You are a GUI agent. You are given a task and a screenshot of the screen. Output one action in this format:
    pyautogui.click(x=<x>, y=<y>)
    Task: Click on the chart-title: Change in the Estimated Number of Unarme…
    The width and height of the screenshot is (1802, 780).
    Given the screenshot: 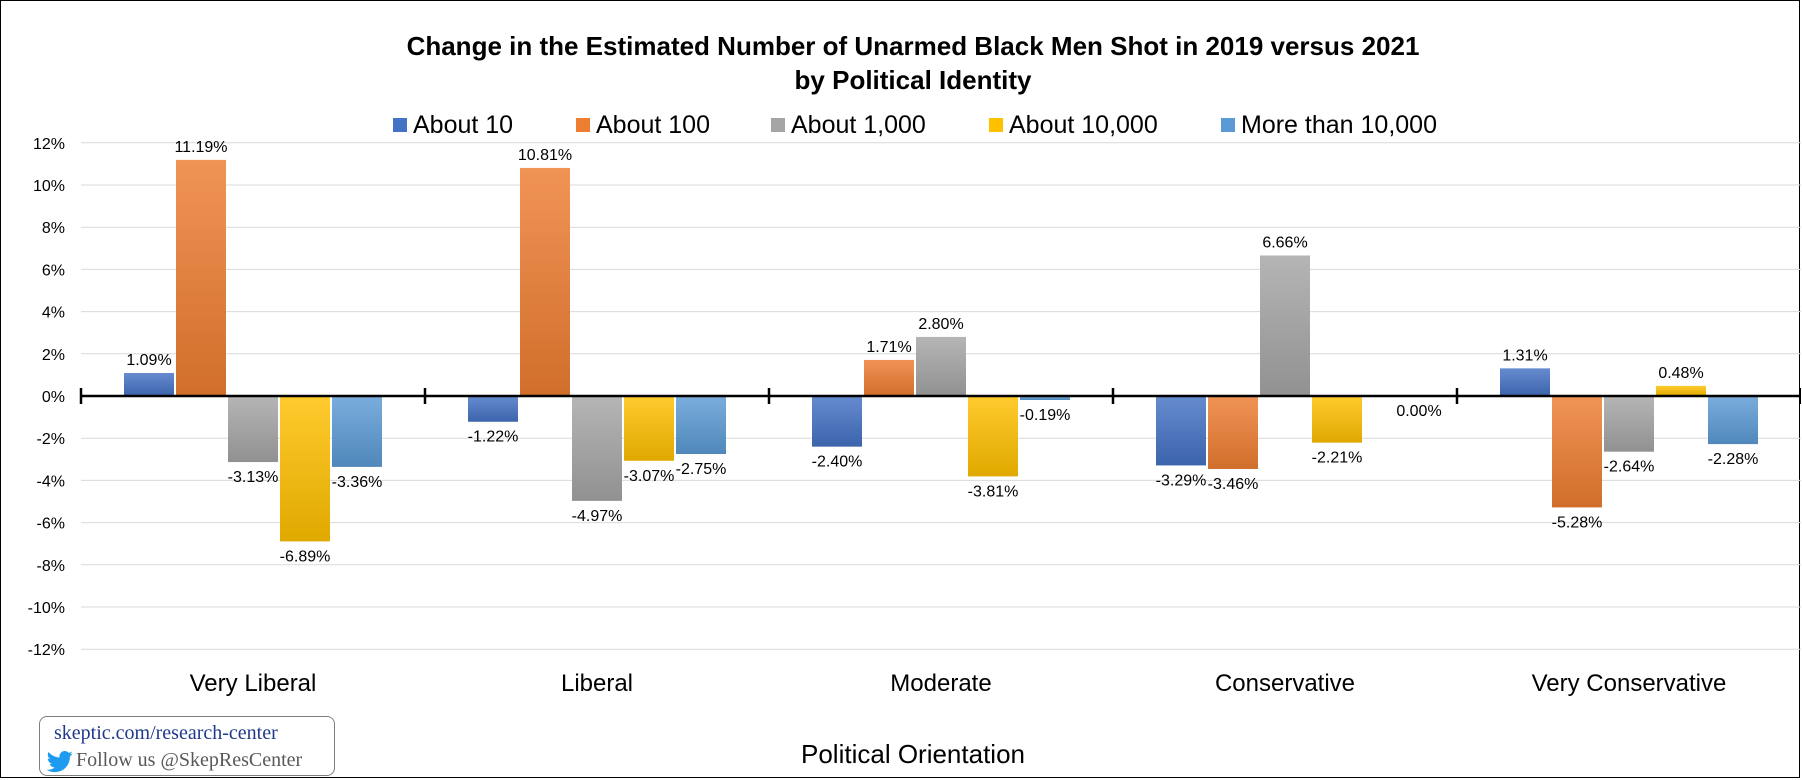 What is the action you would take?
    pyautogui.click(x=913, y=46)
    